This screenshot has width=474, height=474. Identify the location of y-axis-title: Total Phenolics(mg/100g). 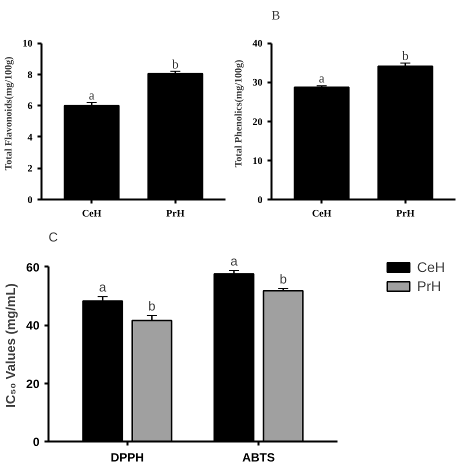
(239, 114).